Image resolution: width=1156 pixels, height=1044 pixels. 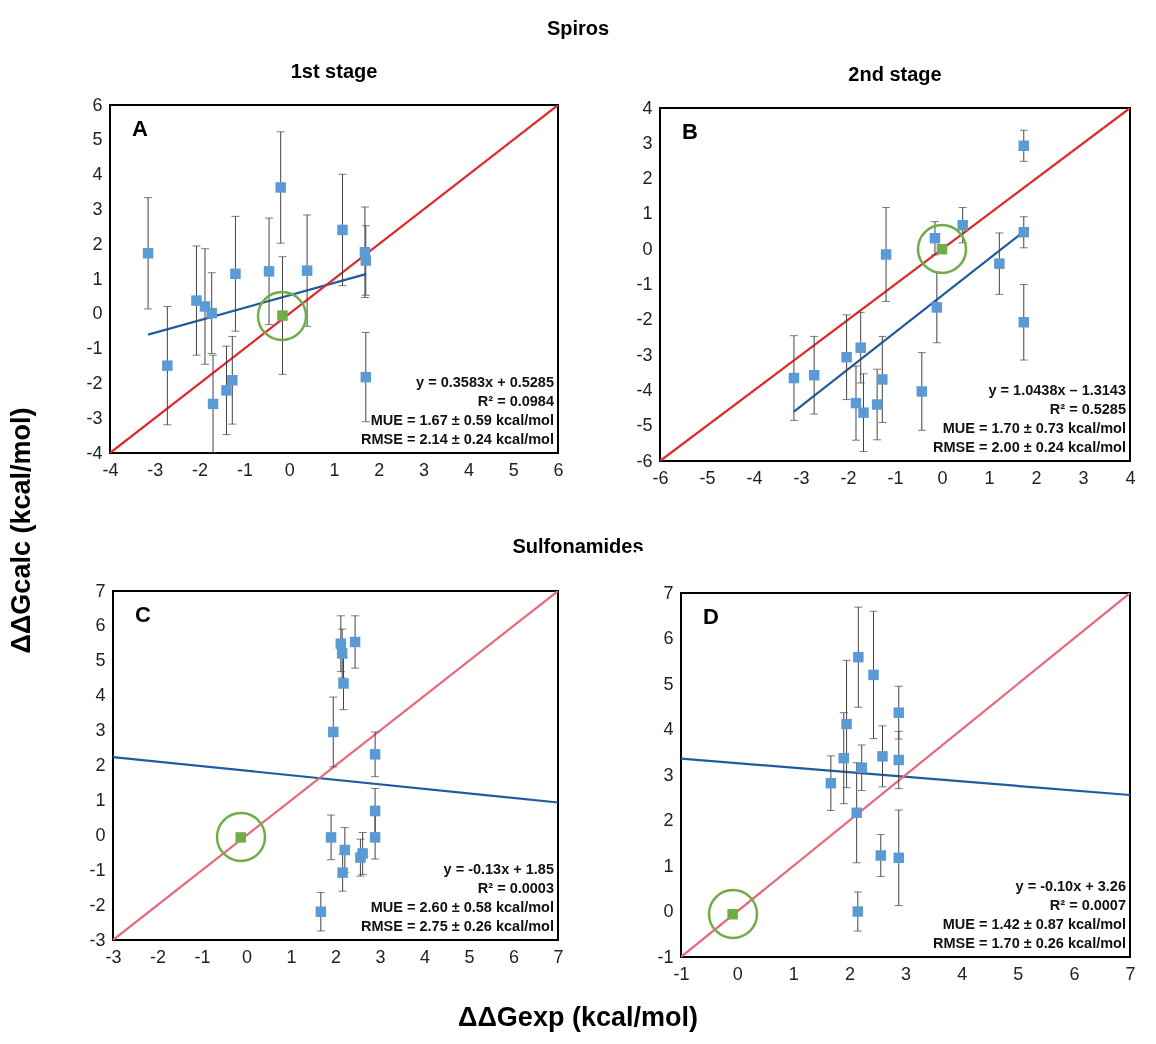 What do you see at coordinates (668, 592) in the screenshot?
I see `y-tick-label: 7` at bounding box center [668, 592].